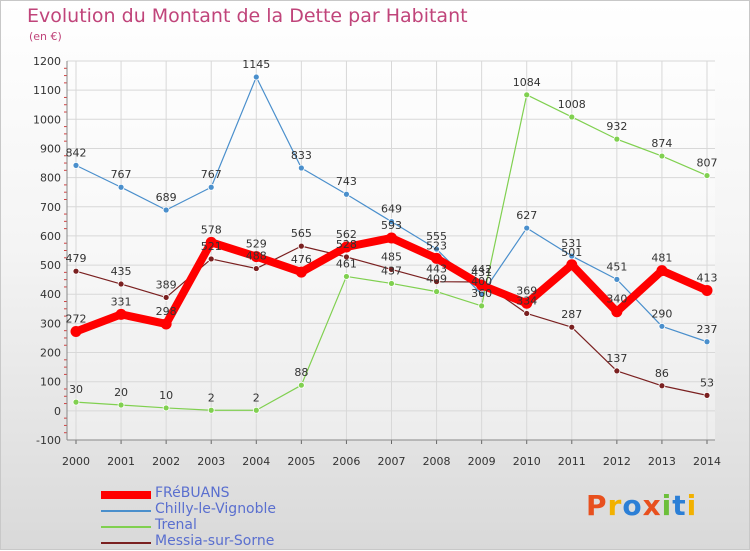  I want to click on data-label: 88, so click(301, 372).